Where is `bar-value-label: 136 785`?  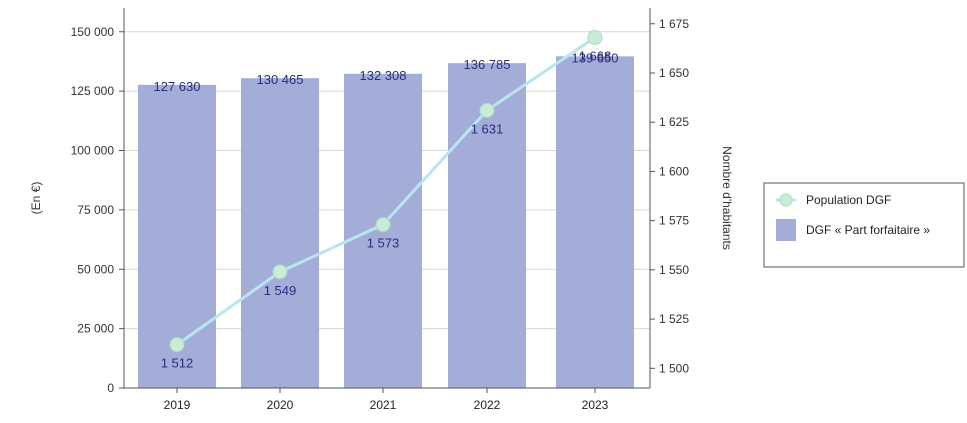 bar-value-label: 136 785 is located at coordinates (487, 64).